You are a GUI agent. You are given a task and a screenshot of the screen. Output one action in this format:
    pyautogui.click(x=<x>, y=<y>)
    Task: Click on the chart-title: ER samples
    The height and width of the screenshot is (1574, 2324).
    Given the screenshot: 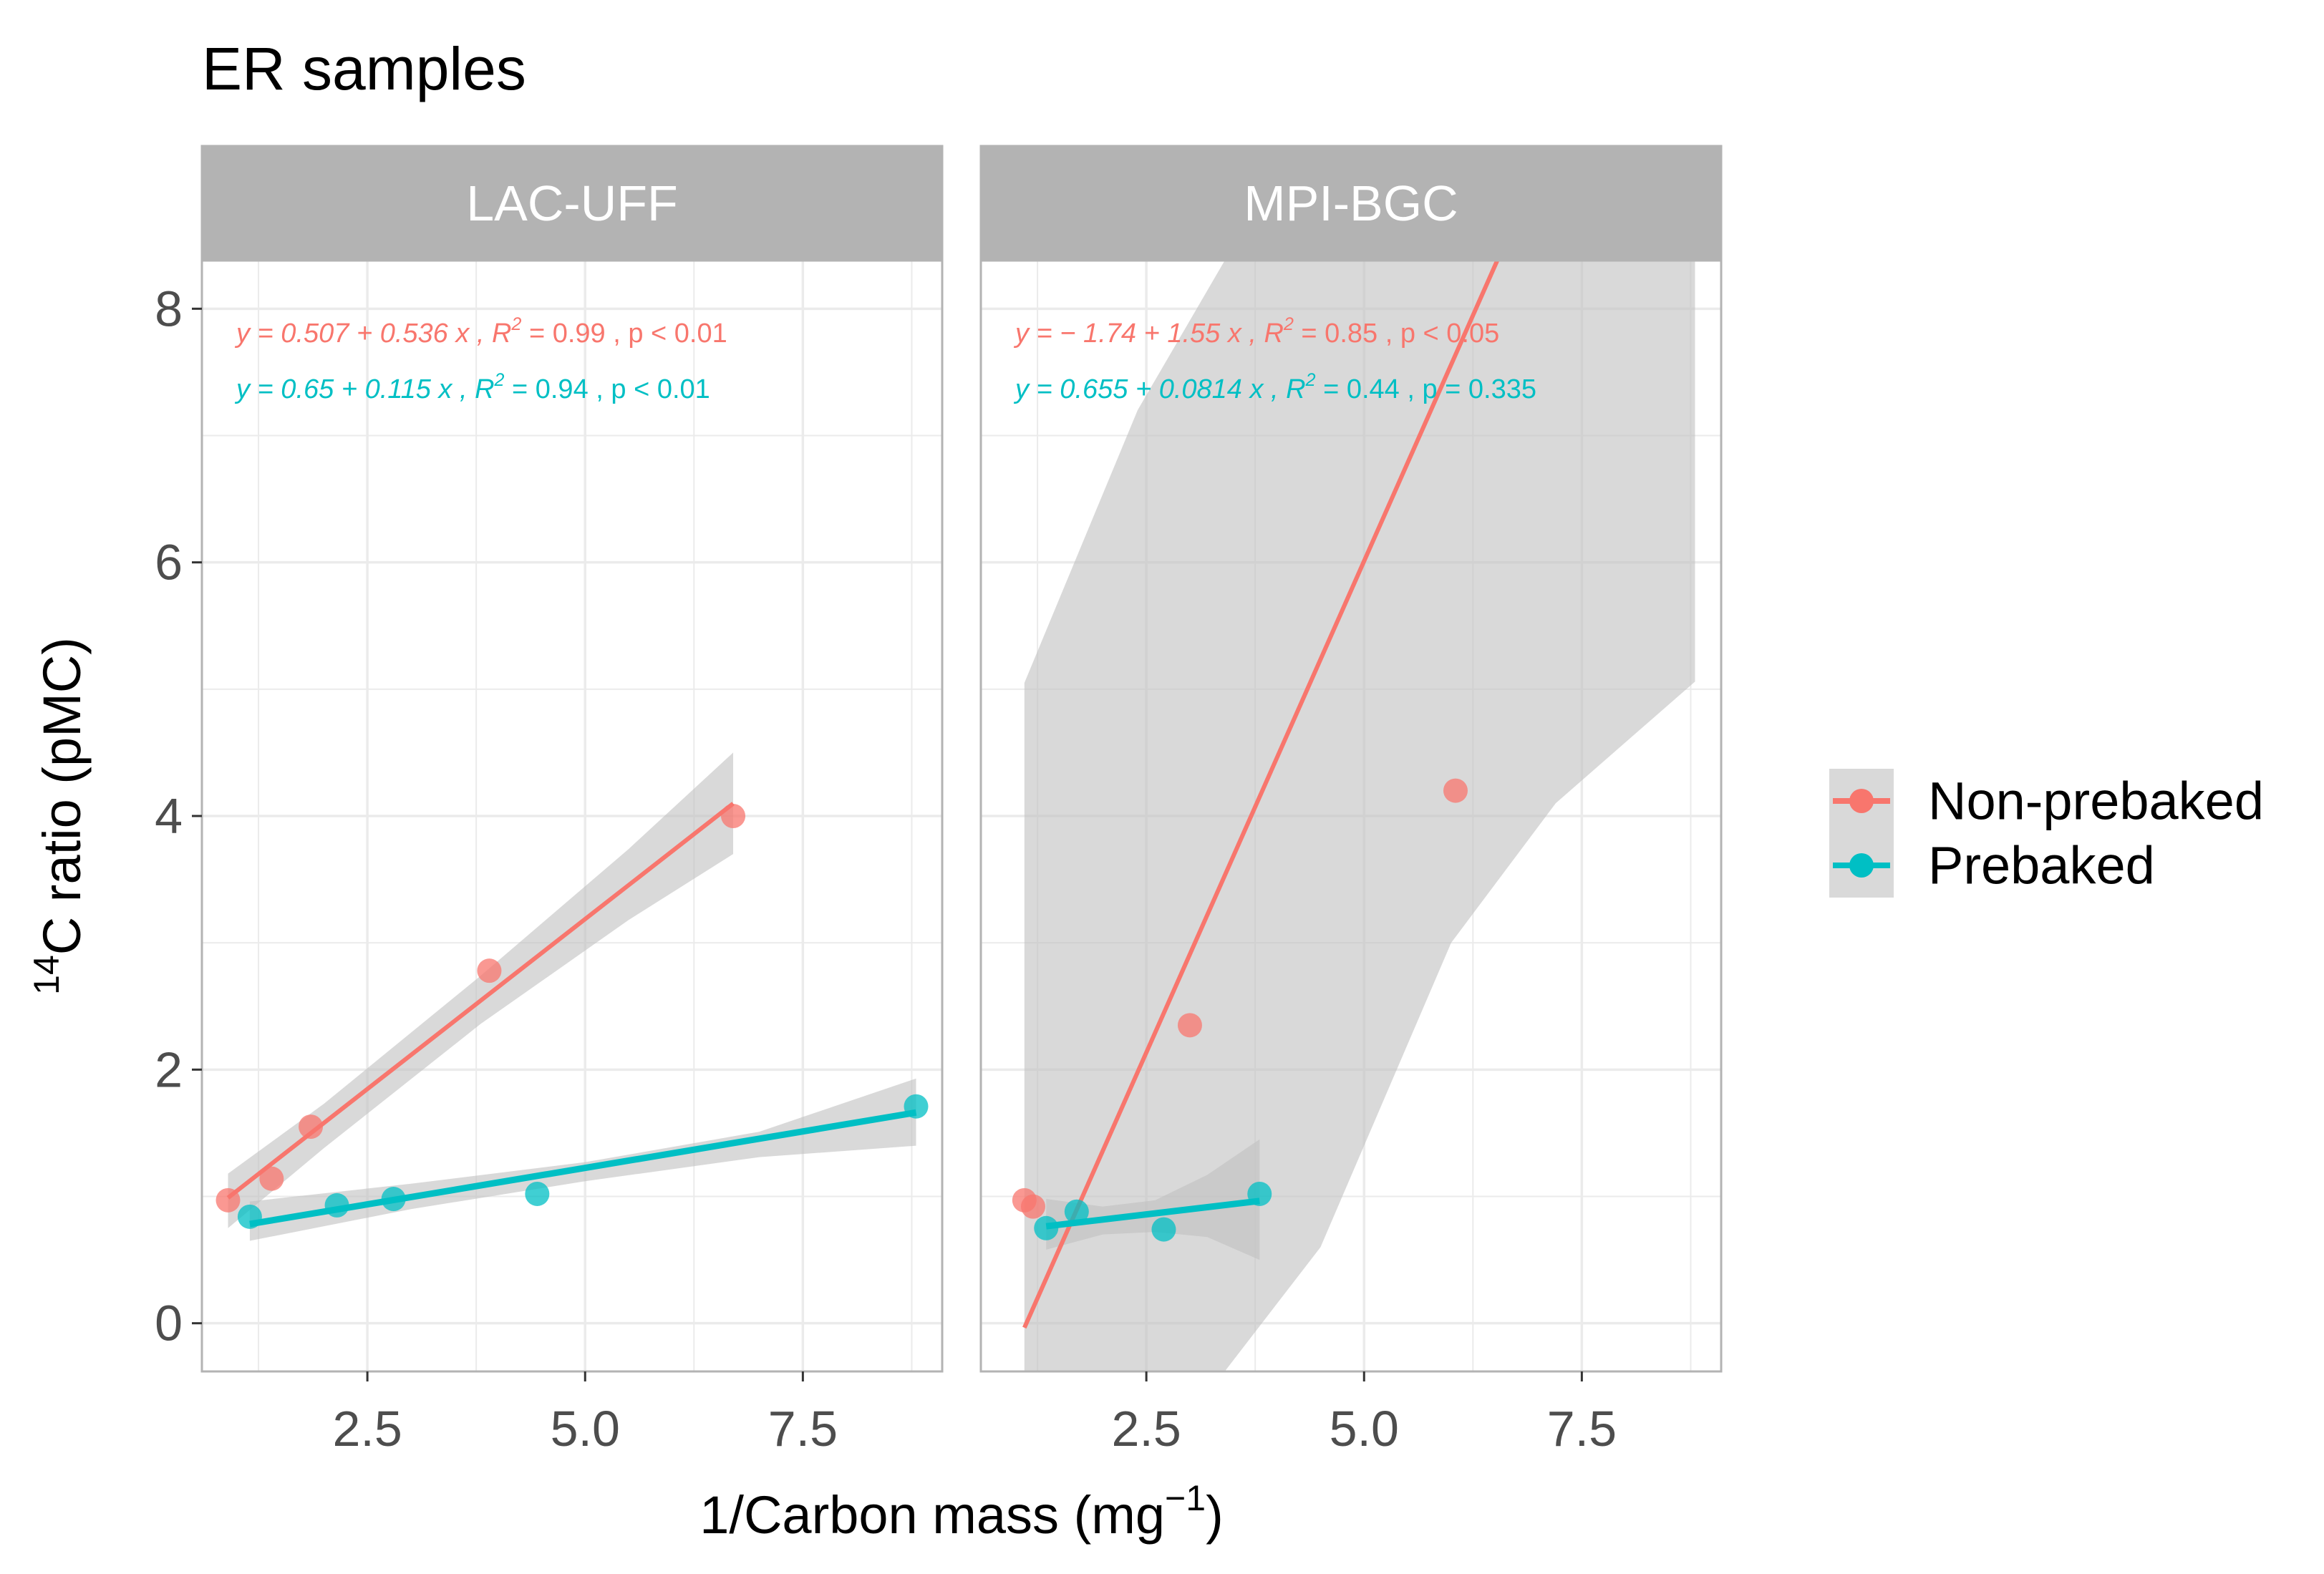 What is the action you would take?
    pyautogui.click(x=364, y=68)
    